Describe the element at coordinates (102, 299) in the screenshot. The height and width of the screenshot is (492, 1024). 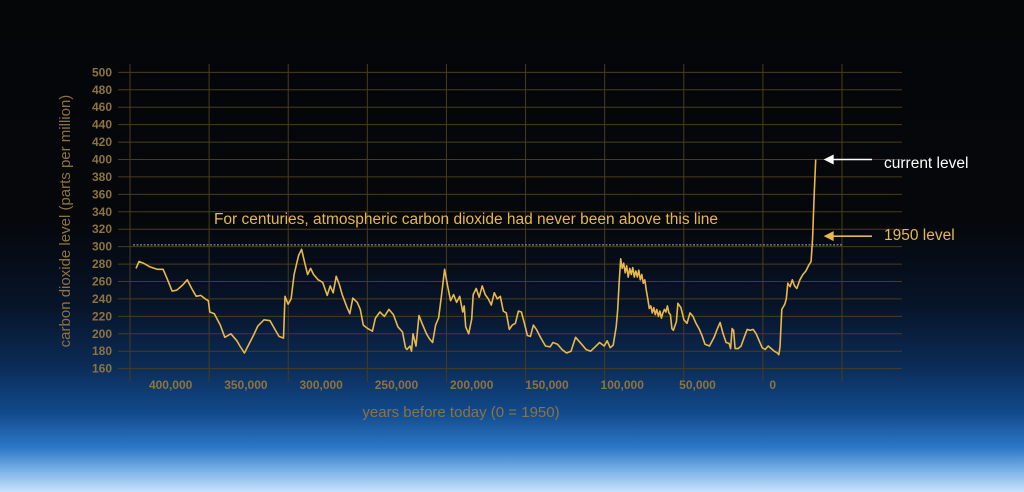
I see `y-tick-label: 240` at that location.